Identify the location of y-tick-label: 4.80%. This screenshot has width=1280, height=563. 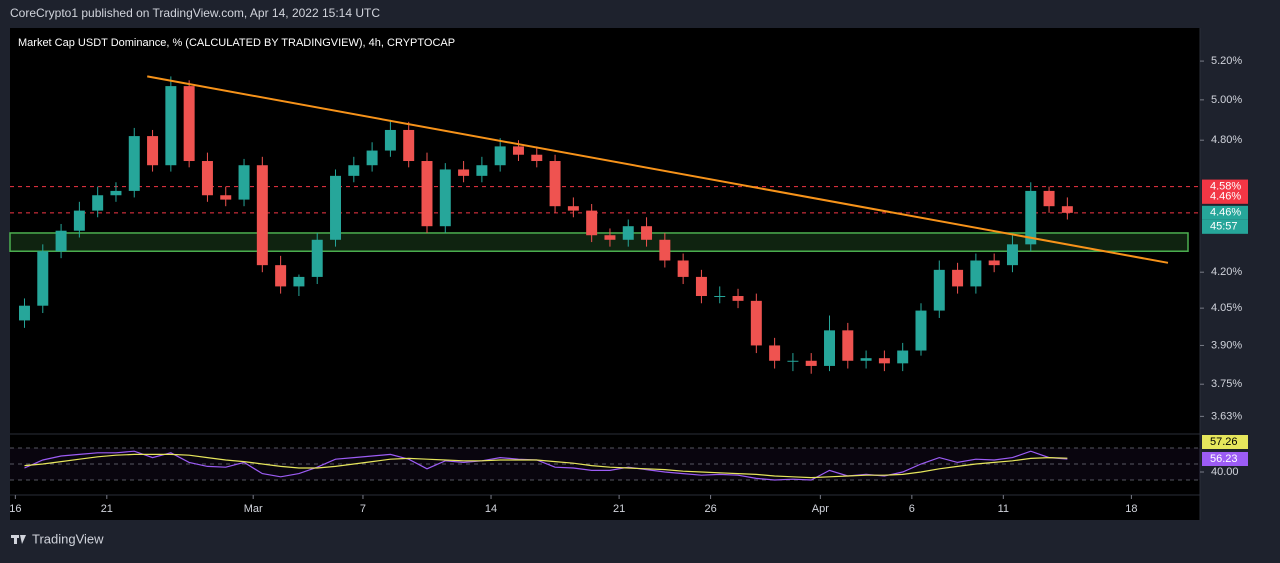
(1226, 140).